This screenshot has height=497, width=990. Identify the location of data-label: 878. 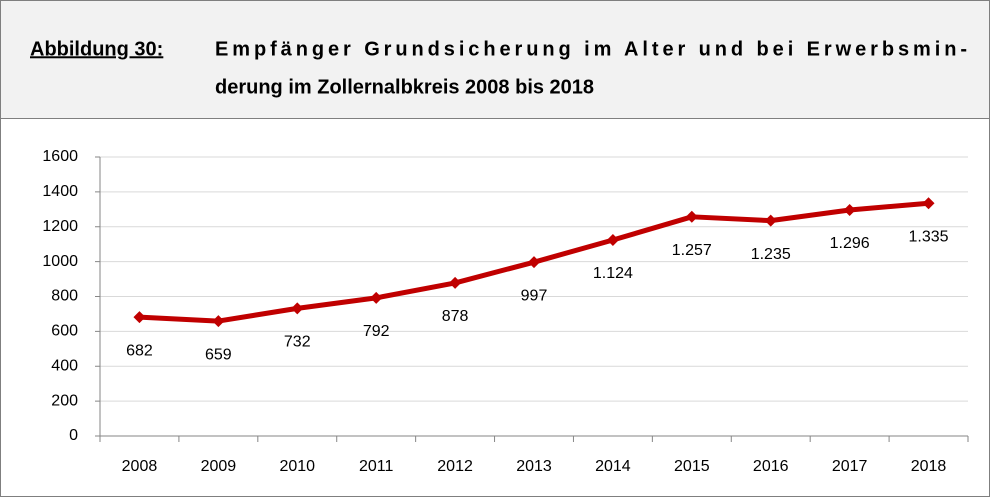
(455, 316).